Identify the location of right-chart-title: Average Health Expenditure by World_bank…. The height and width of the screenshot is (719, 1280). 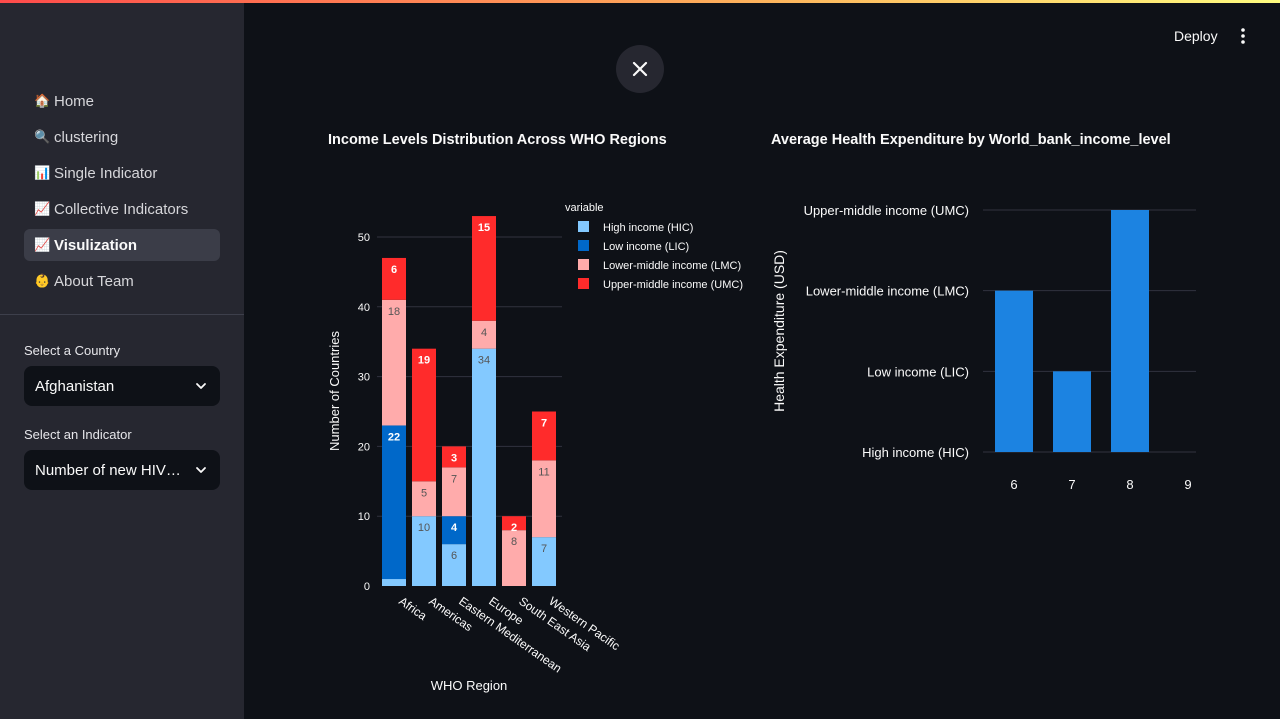
(971, 140).